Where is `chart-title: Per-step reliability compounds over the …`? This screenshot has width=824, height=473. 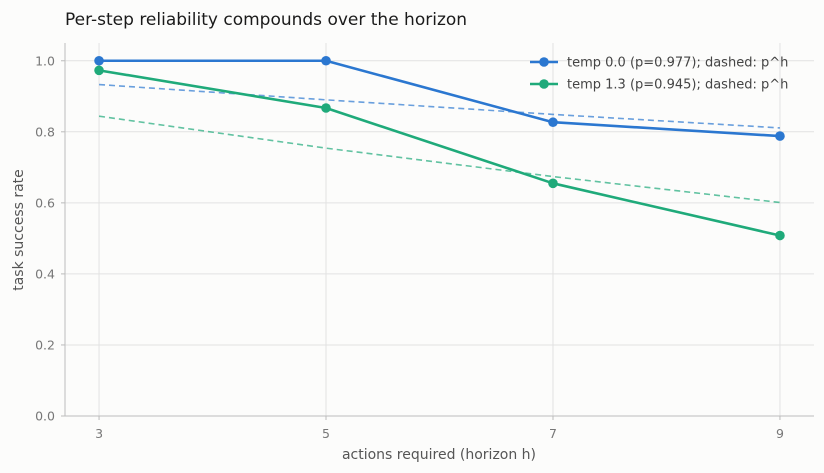 chart-title: Per-step reliability compounds over the … is located at coordinates (266, 20).